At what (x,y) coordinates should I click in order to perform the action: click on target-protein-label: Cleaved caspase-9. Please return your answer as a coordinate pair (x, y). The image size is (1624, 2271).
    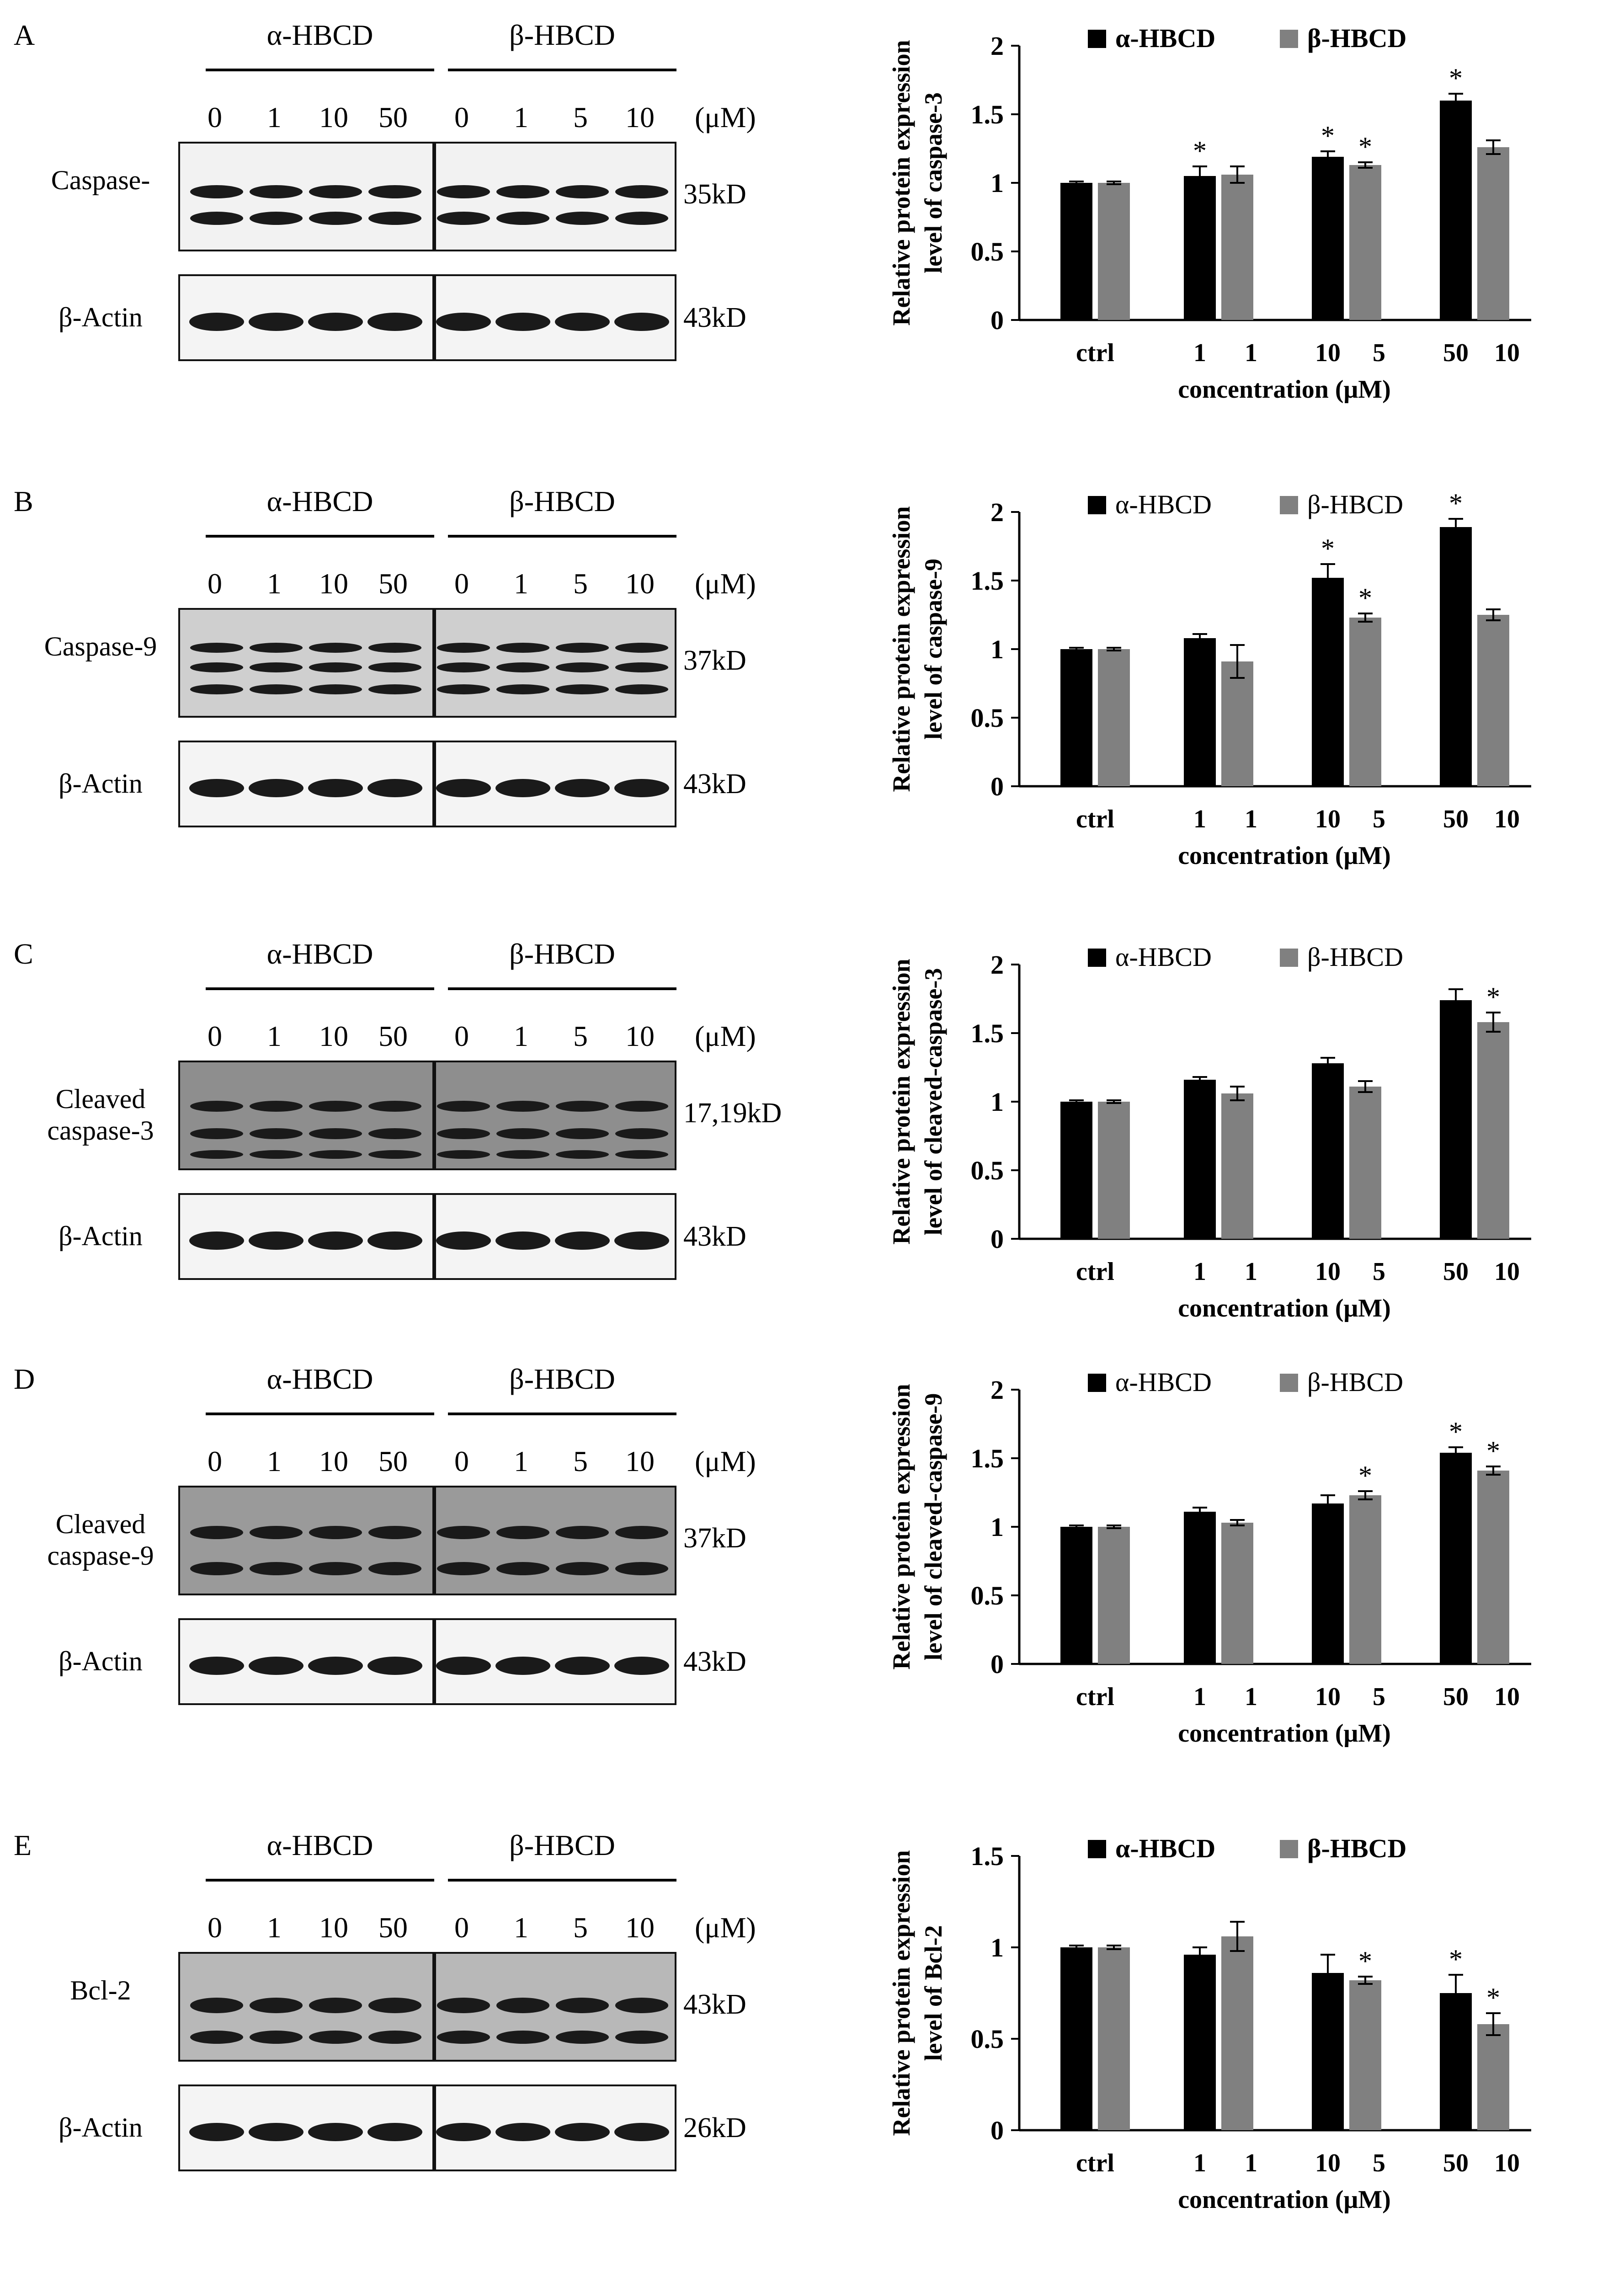
    Looking at the image, I should click on (100, 1540).